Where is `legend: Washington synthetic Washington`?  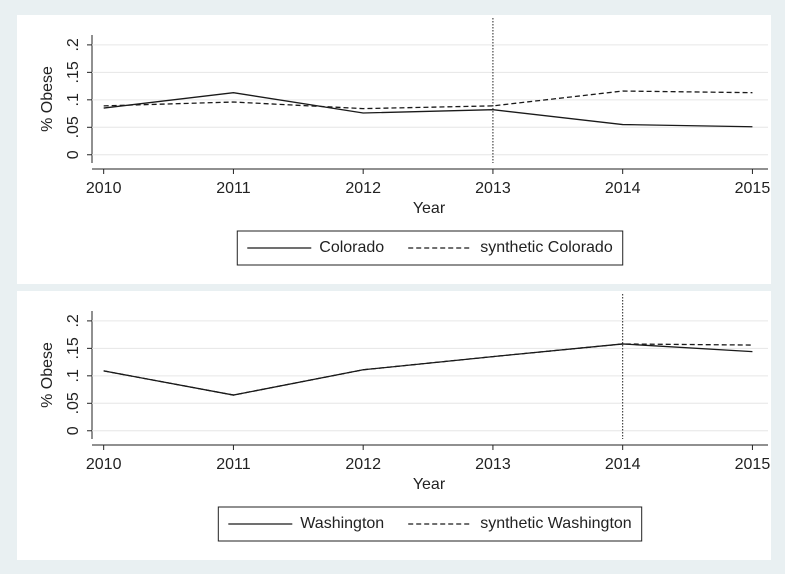 legend: Washington synthetic Washington is located at coordinates (430, 524).